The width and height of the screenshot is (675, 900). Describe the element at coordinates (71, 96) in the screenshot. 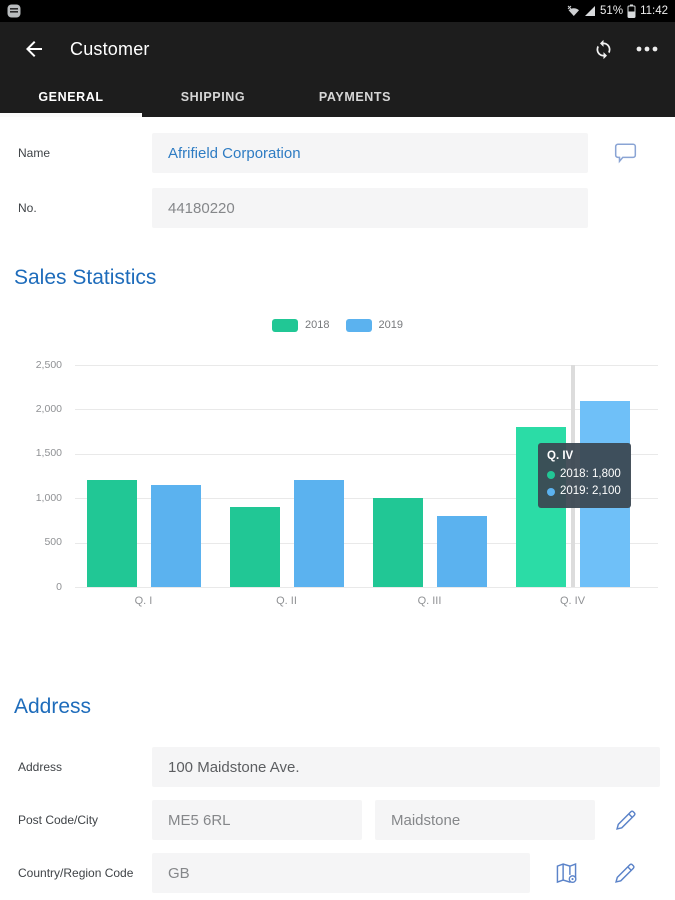

I see `tab-general: GENERAL` at that location.